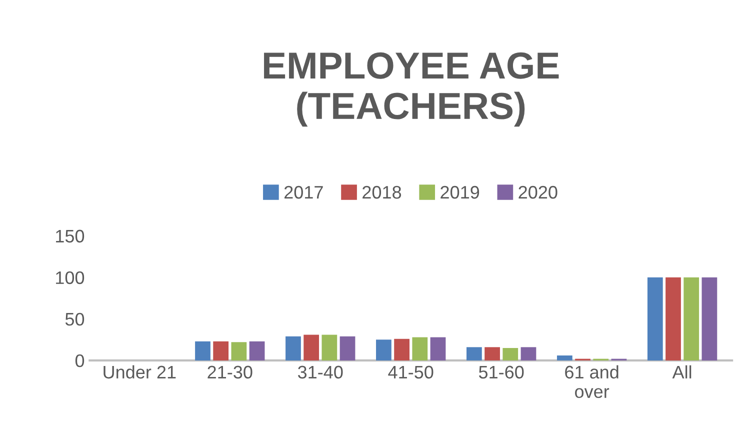  I want to click on legend-label: 2017, so click(303, 192).